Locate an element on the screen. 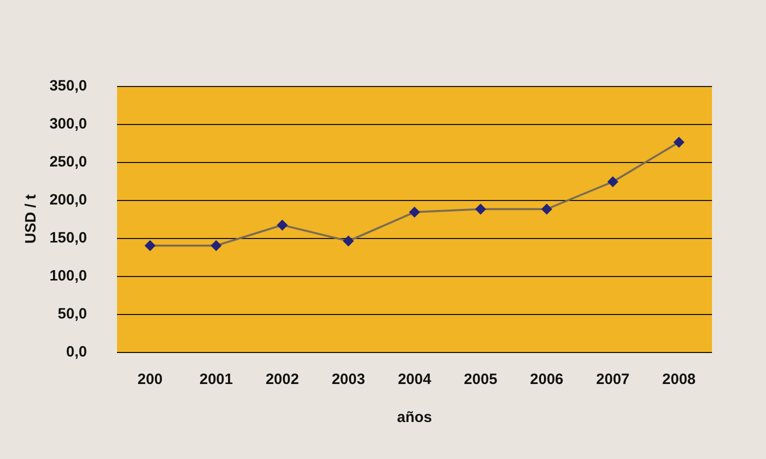 This screenshot has height=459, width=766. y-tick-label: 100,0 is located at coordinates (68, 276).